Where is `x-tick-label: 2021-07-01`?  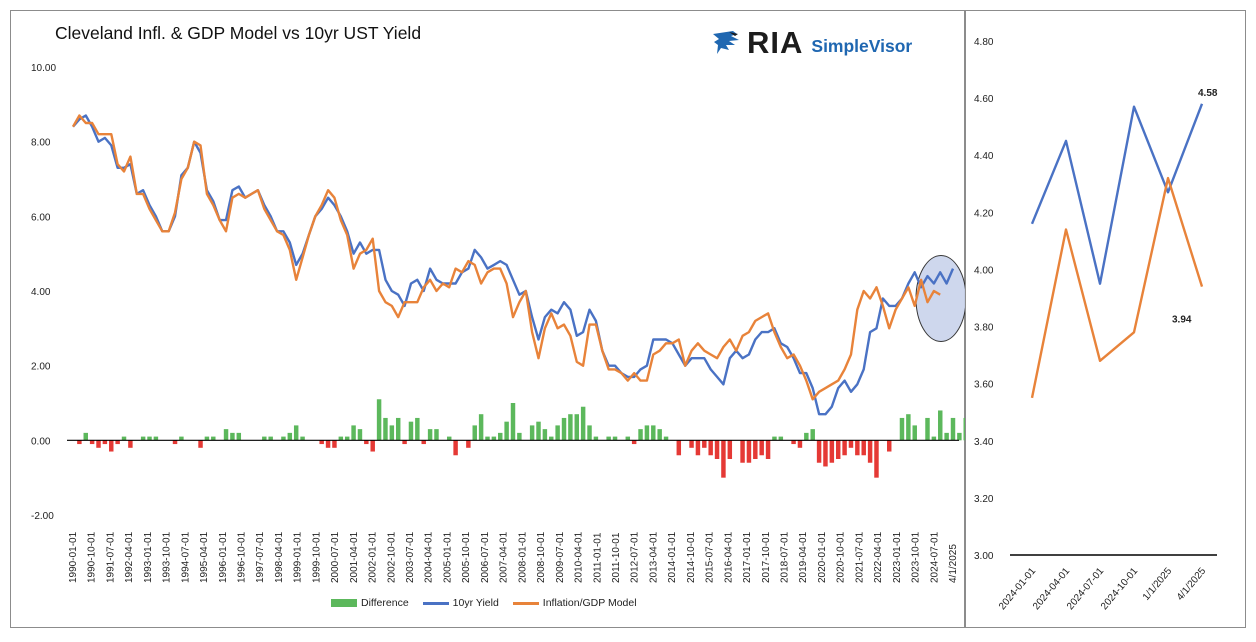
x-tick-label: 2021-07-01 is located at coordinates (859, 557).